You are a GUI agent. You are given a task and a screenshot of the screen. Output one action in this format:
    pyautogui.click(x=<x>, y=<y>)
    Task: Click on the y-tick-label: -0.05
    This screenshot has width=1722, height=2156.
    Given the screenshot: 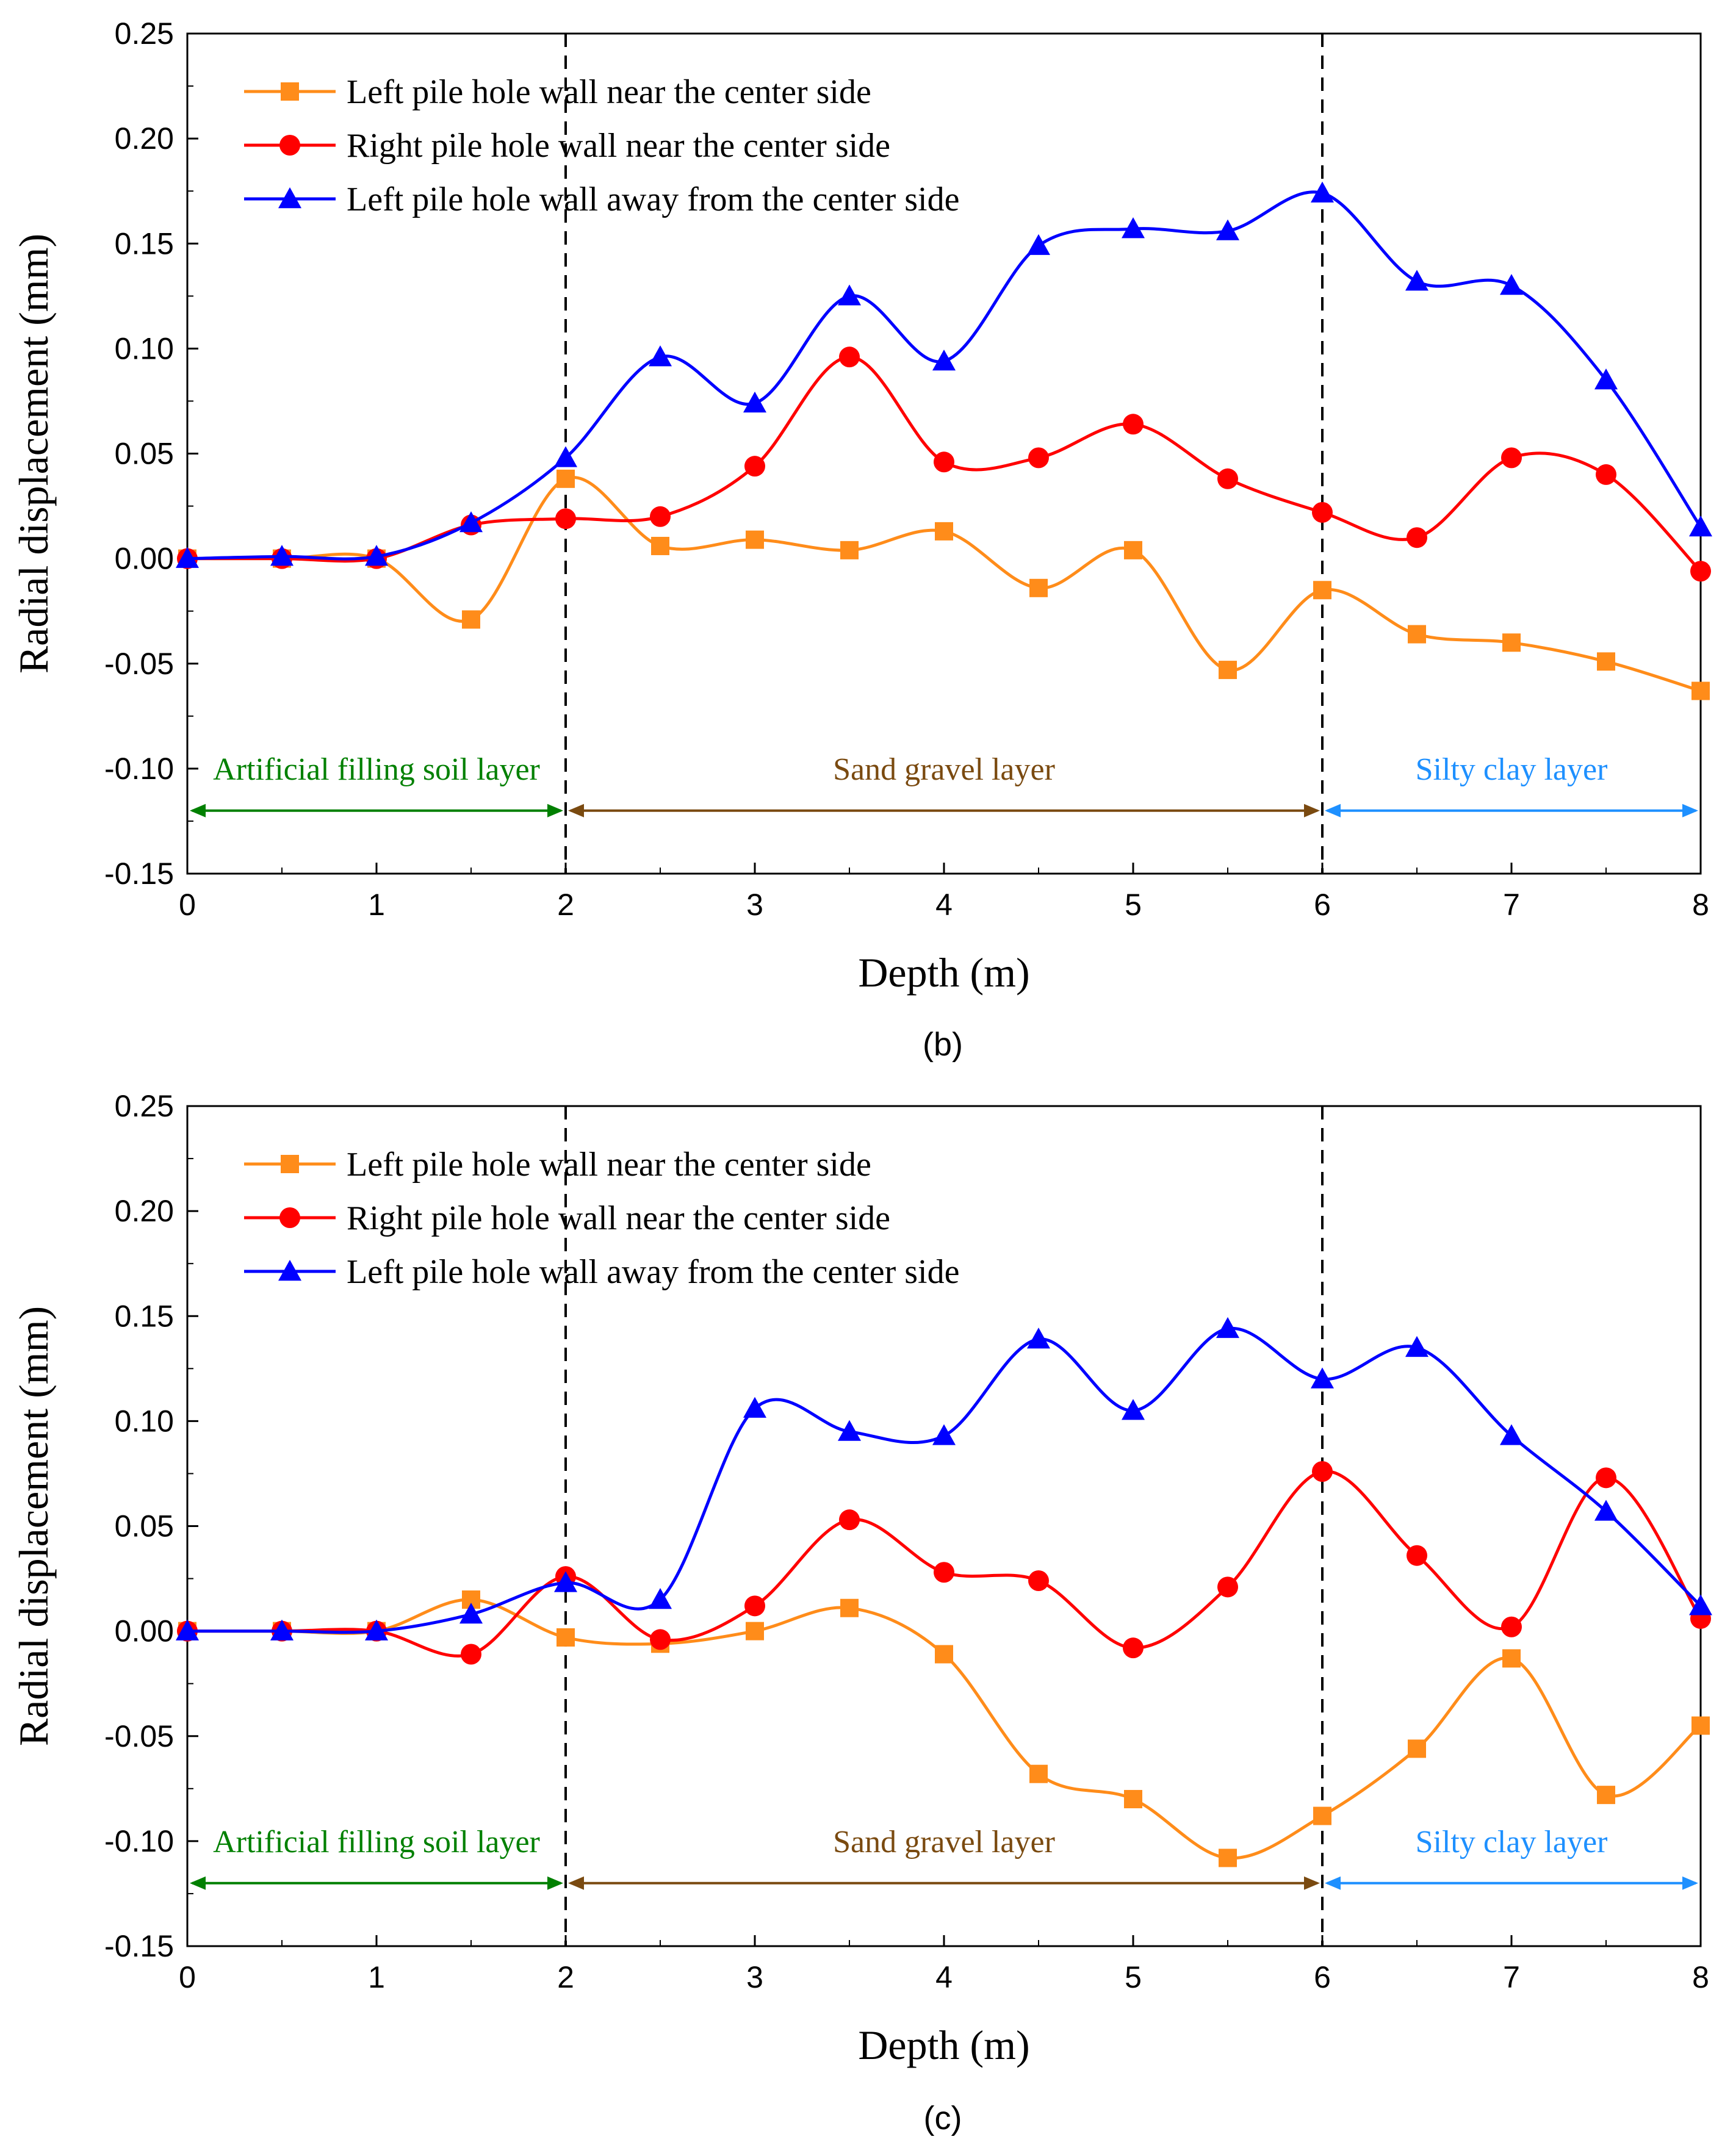 What is the action you would take?
    pyautogui.click(x=139, y=664)
    